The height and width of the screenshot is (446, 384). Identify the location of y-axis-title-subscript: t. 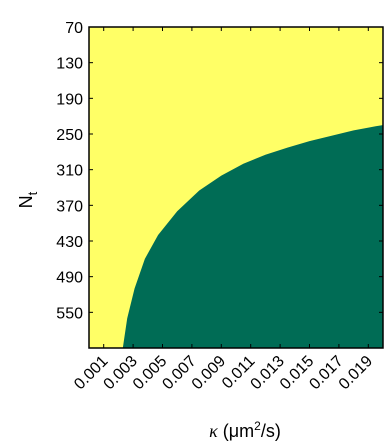
(32, 193).